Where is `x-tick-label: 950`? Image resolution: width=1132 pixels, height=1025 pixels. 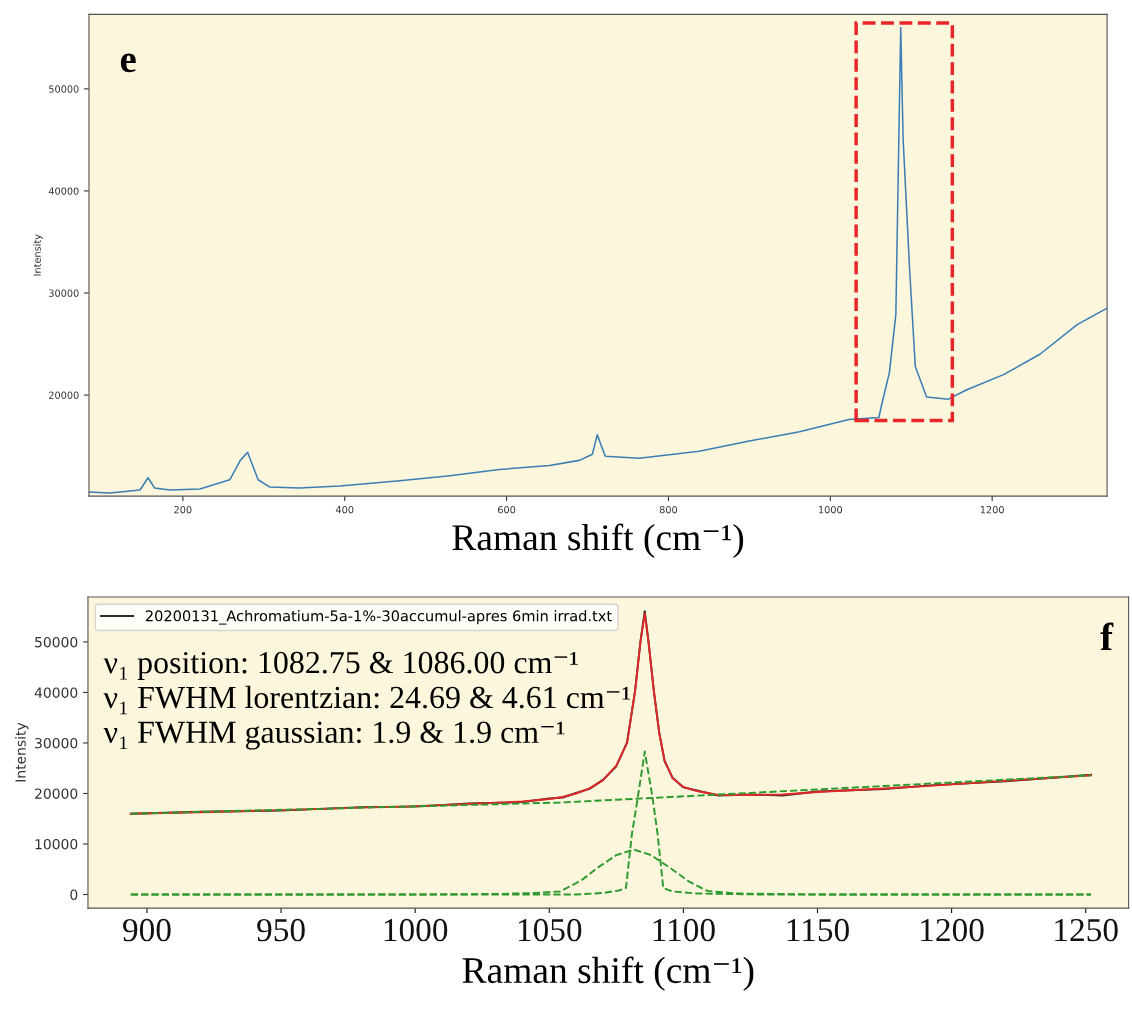 x-tick-label: 950 is located at coordinates (281, 930).